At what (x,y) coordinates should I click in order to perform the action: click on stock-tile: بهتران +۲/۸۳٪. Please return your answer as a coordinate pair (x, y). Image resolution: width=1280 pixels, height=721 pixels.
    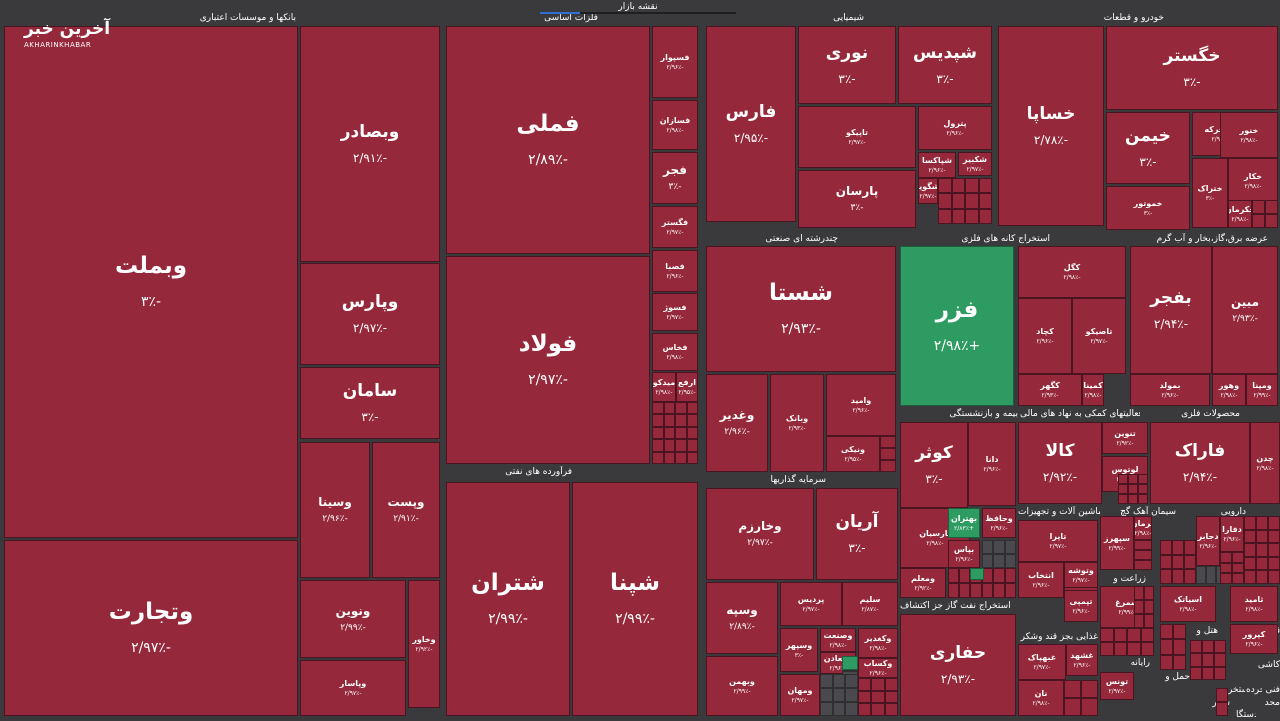
    Looking at the image, I should click on (964, 523).